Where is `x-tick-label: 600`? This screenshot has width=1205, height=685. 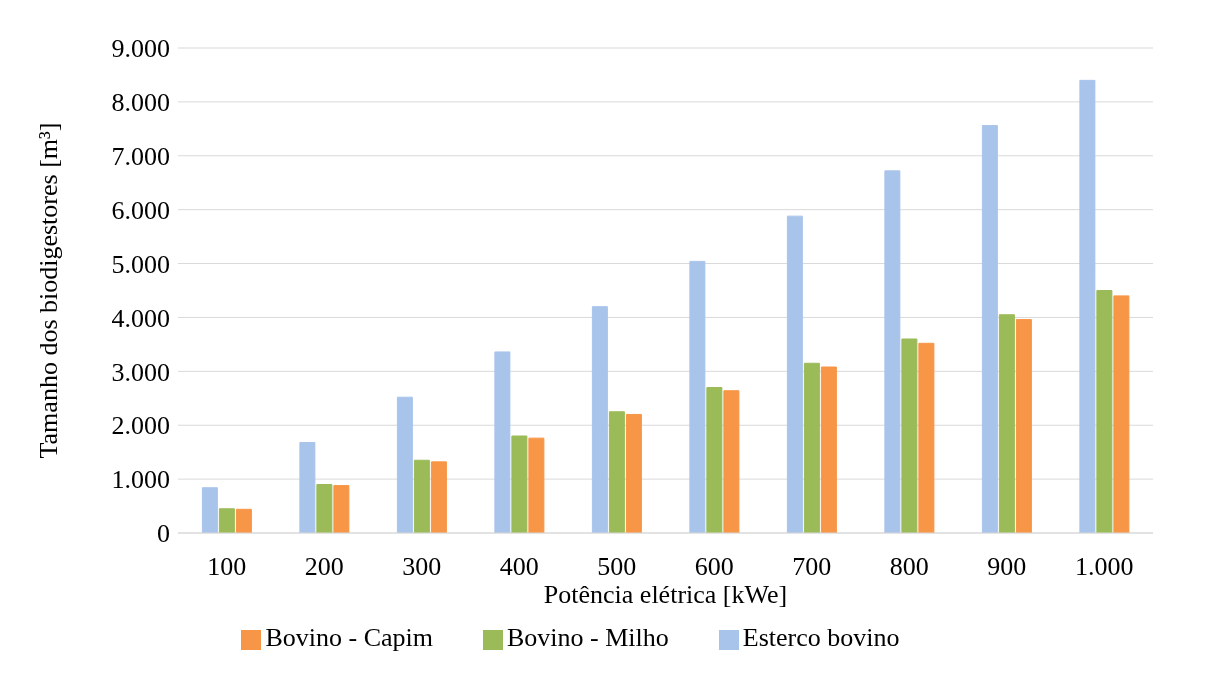
x-tick-label: 600 is located at coordinates (714, 567).